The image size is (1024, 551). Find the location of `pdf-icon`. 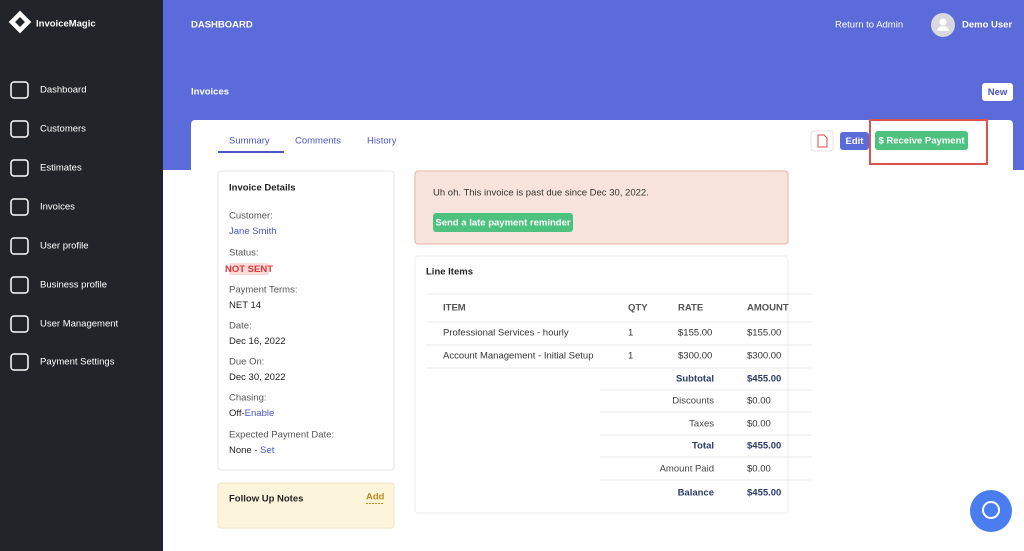

pdf-icon is located at coordinates (822, 141).